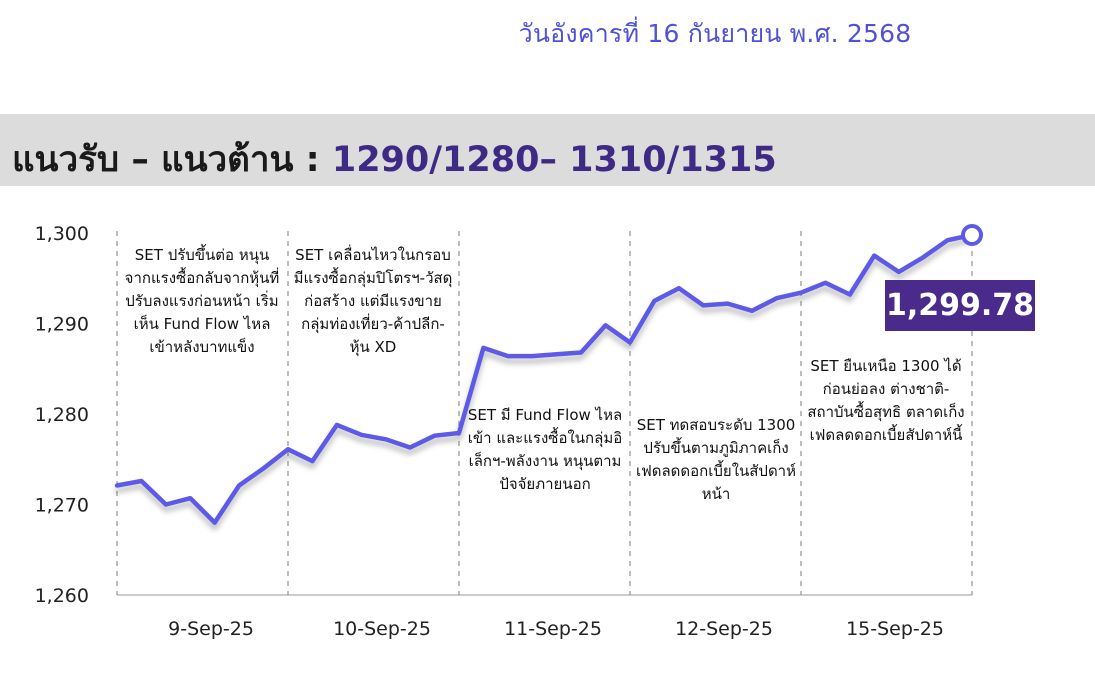 The image size is (1095, 673). I want to click on x-tick-label: 11-Sep-25, so click(553, 629).